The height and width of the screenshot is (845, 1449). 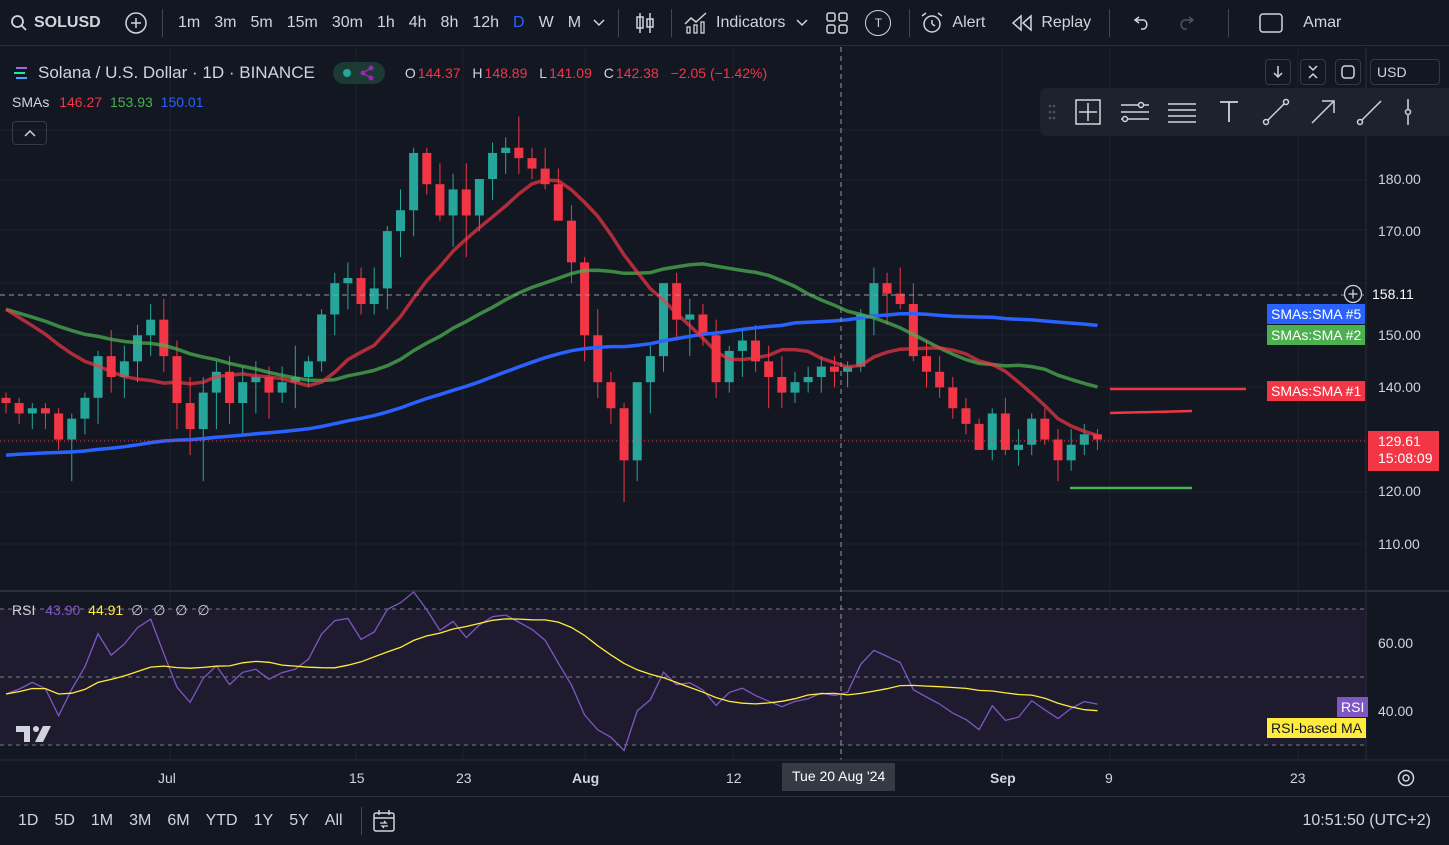 I want to click on interval-W: W, so click(x=546, y=22).